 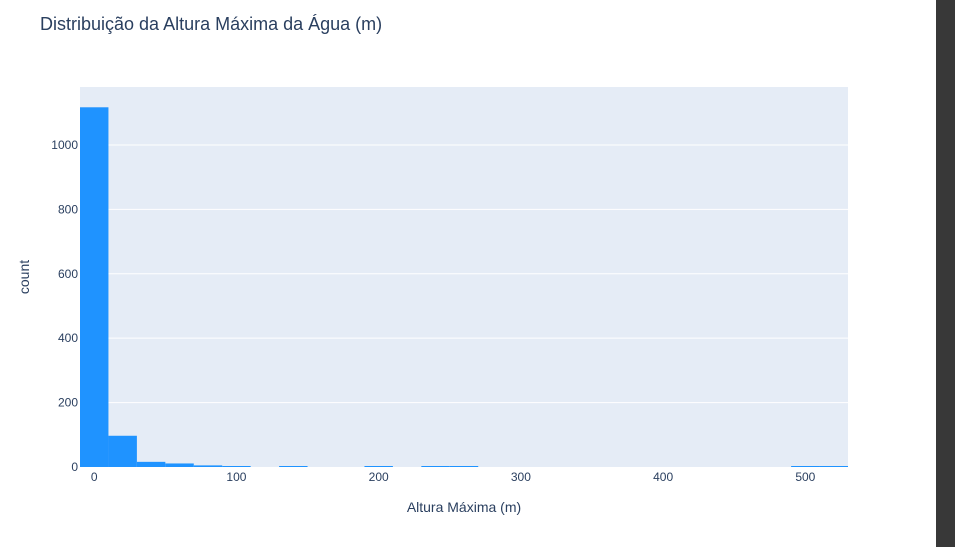 I want to click on y-tick-label: 200, so click(x=68, y=403).